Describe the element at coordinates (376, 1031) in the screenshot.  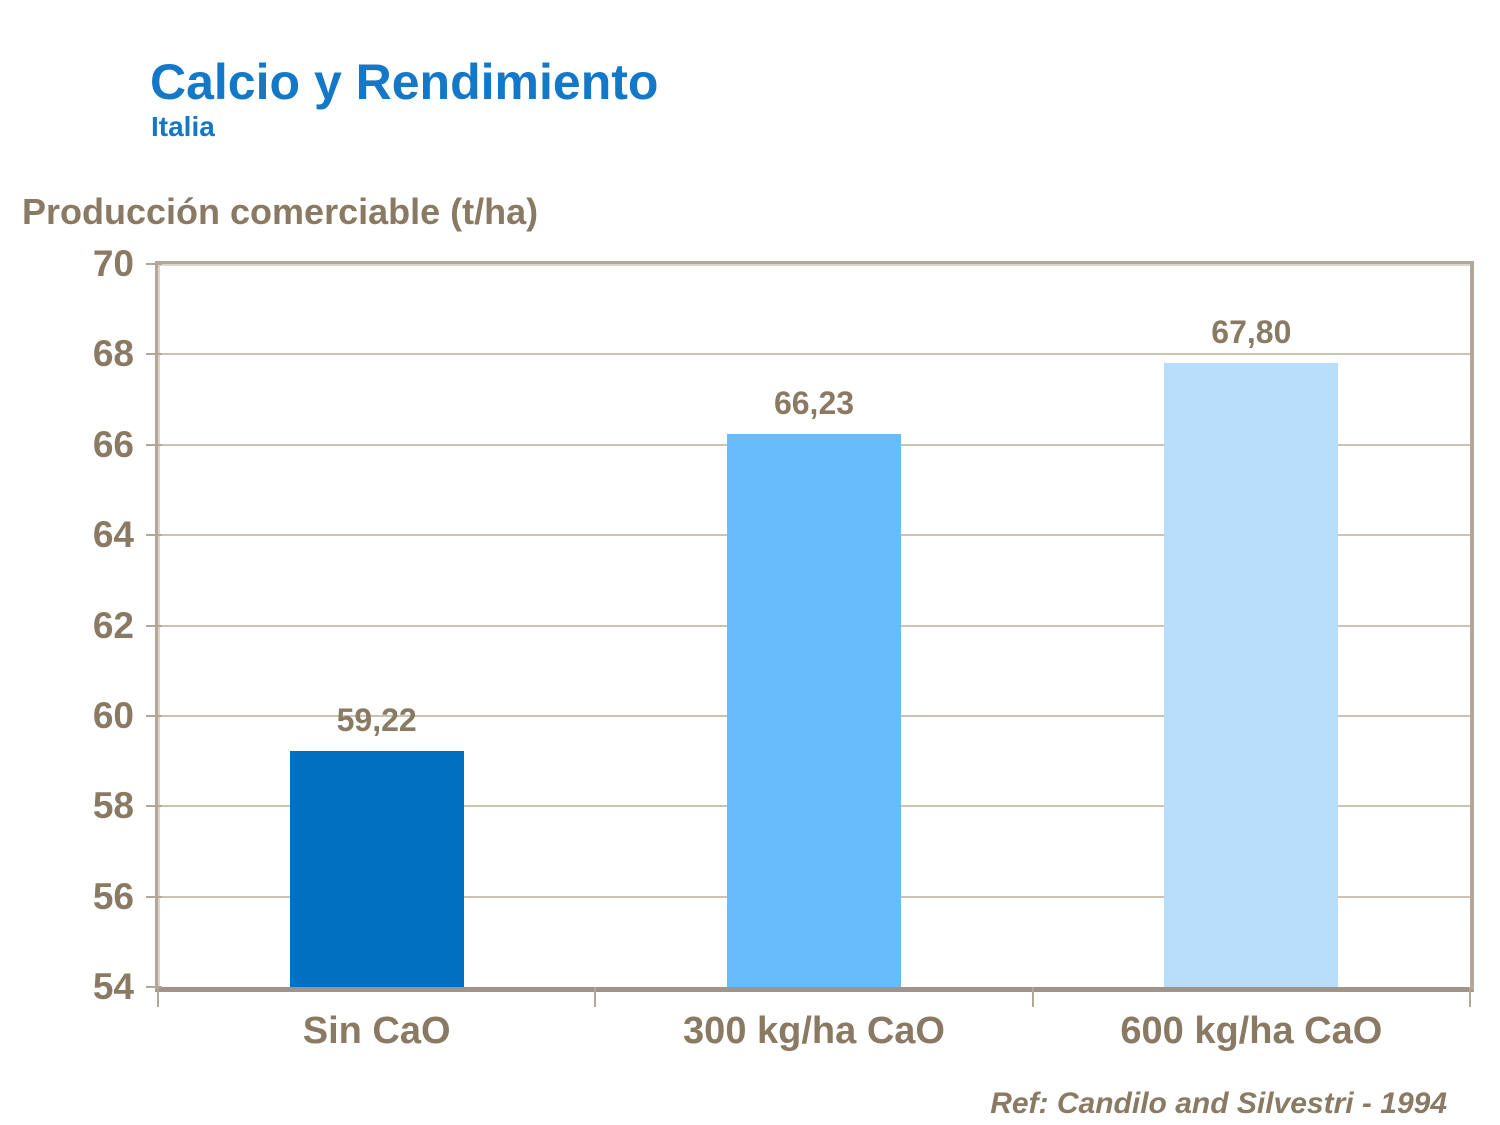
I see `x-category-label: Sin CaO` at that location.